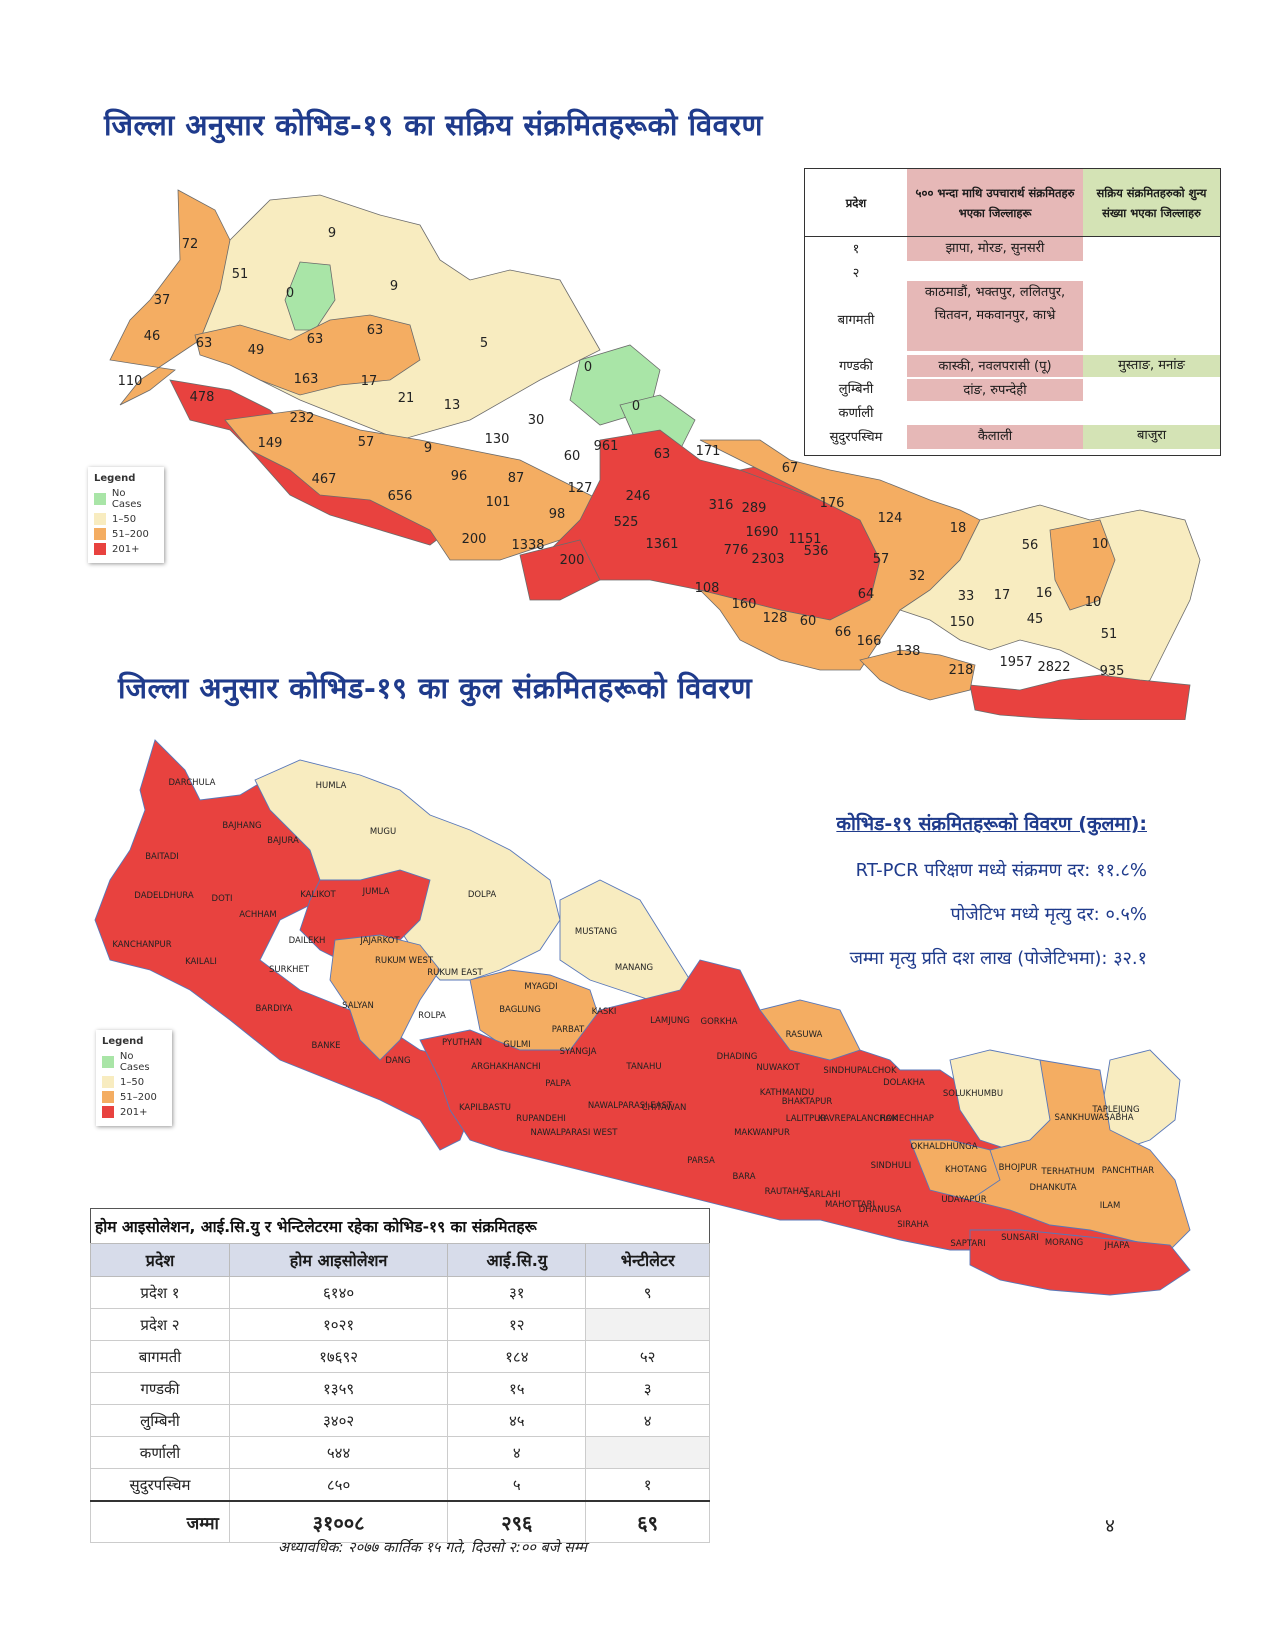  I want to click on district-active-count-label: 9, so click(394, 286).